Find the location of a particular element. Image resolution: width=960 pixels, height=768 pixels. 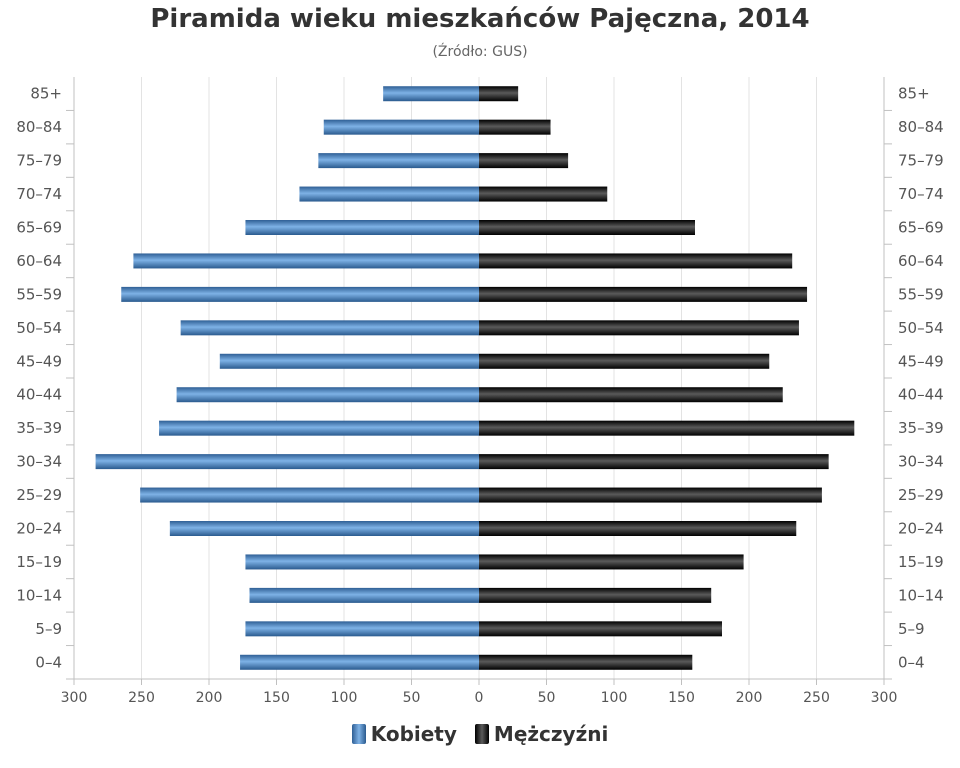

legend-item-kobiety: Kobiety is located at coordinates (404, 734).